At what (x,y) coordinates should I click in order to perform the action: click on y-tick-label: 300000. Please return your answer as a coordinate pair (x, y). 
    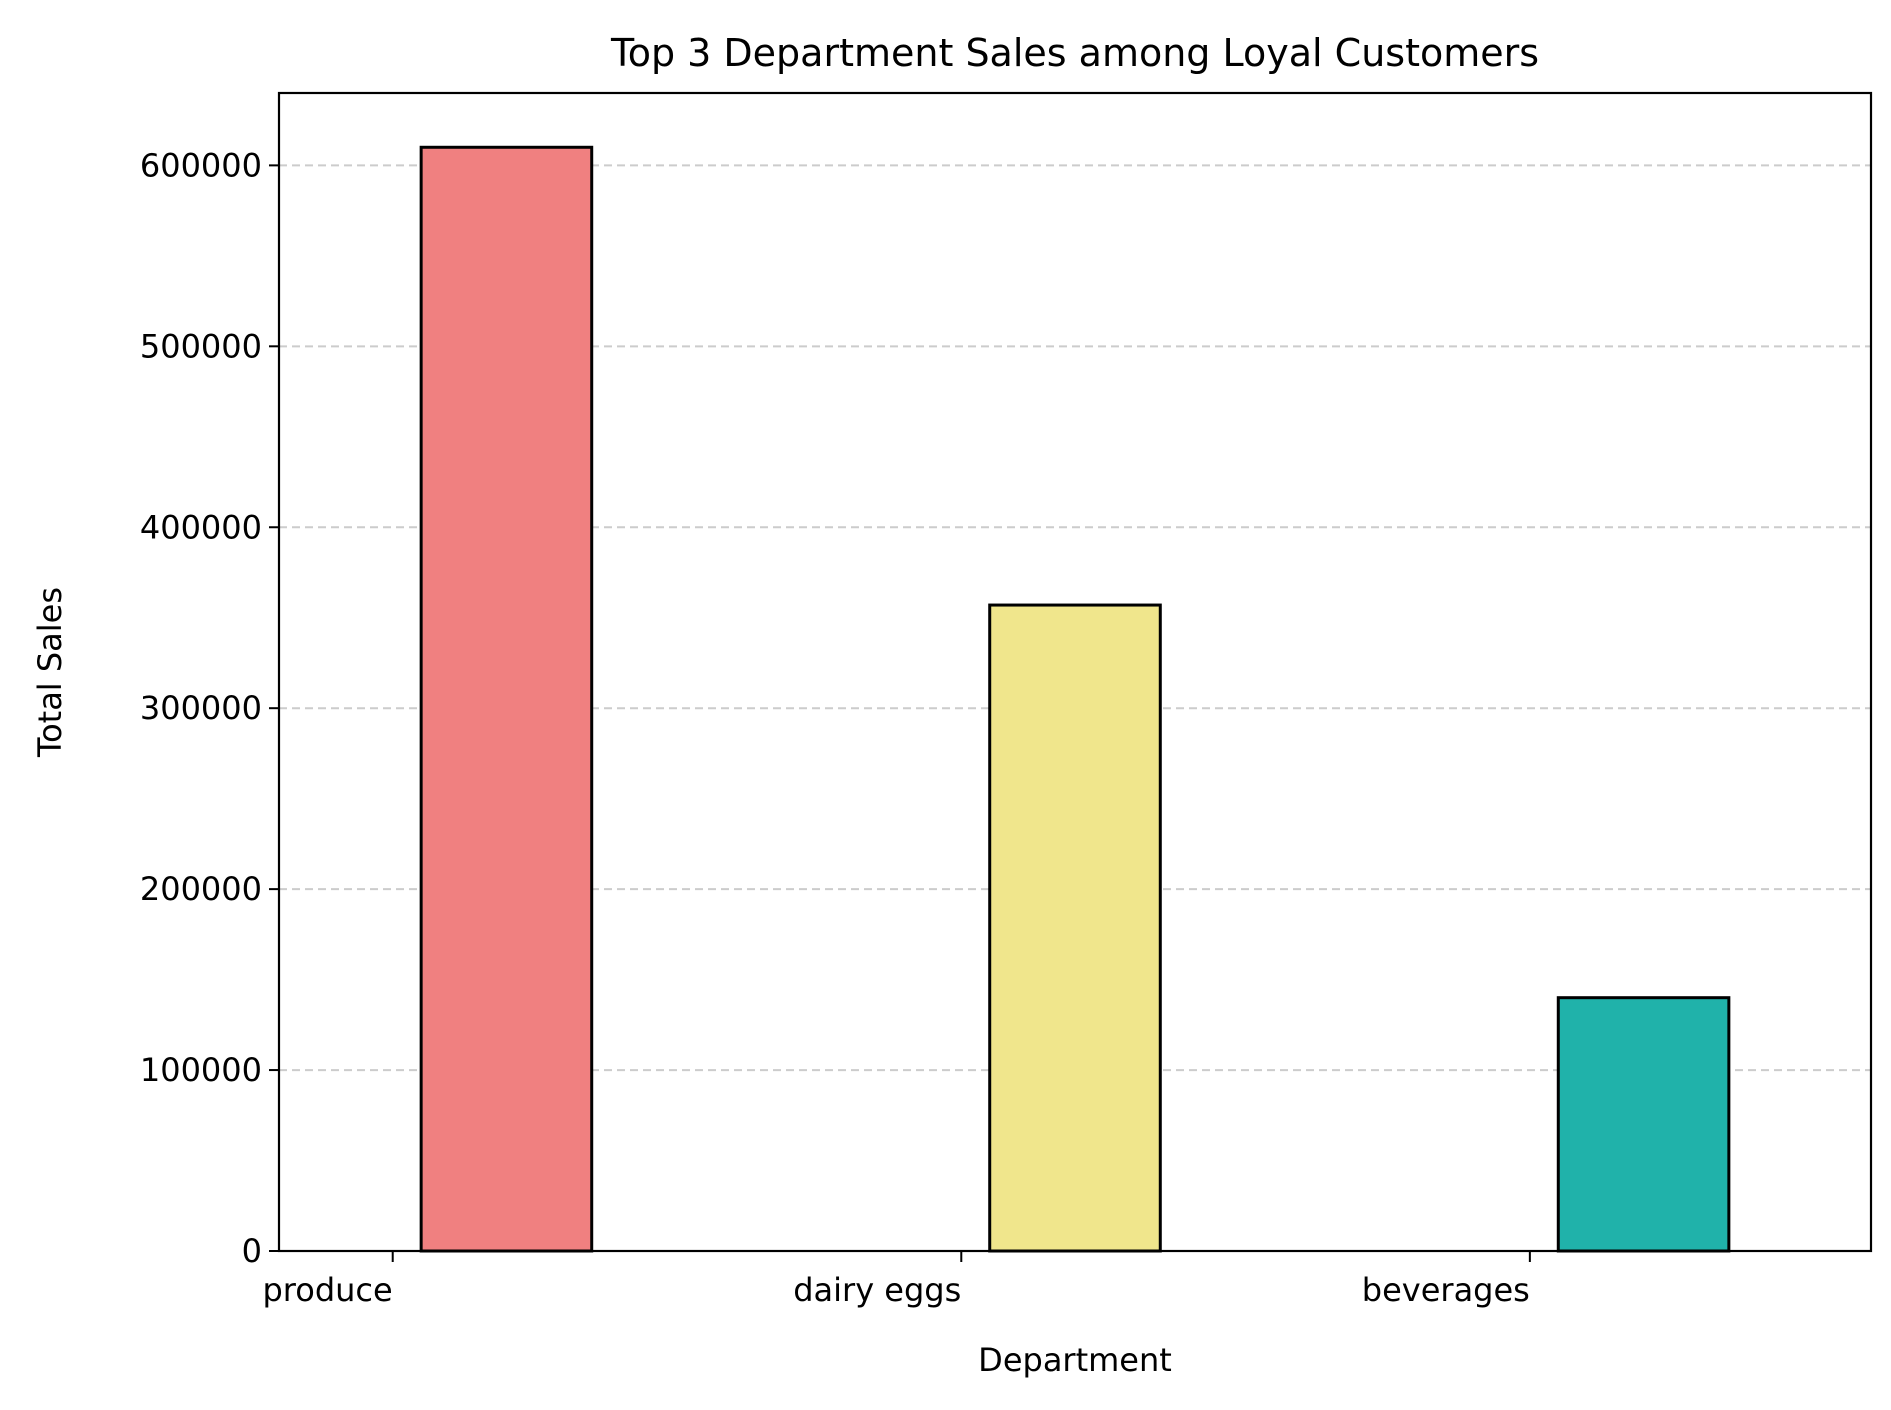
    Looking at the image, I should click on (201, 708).